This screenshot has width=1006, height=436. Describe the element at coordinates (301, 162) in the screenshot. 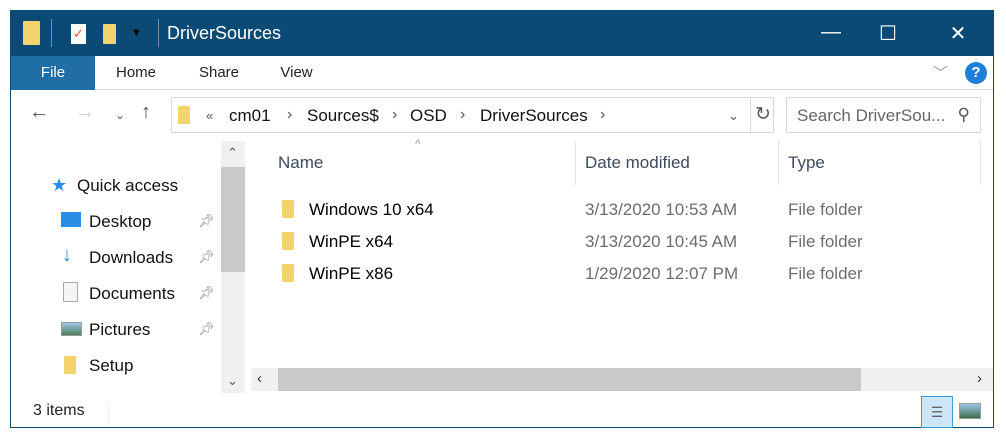

I see `column-header-name: Name` at that location.